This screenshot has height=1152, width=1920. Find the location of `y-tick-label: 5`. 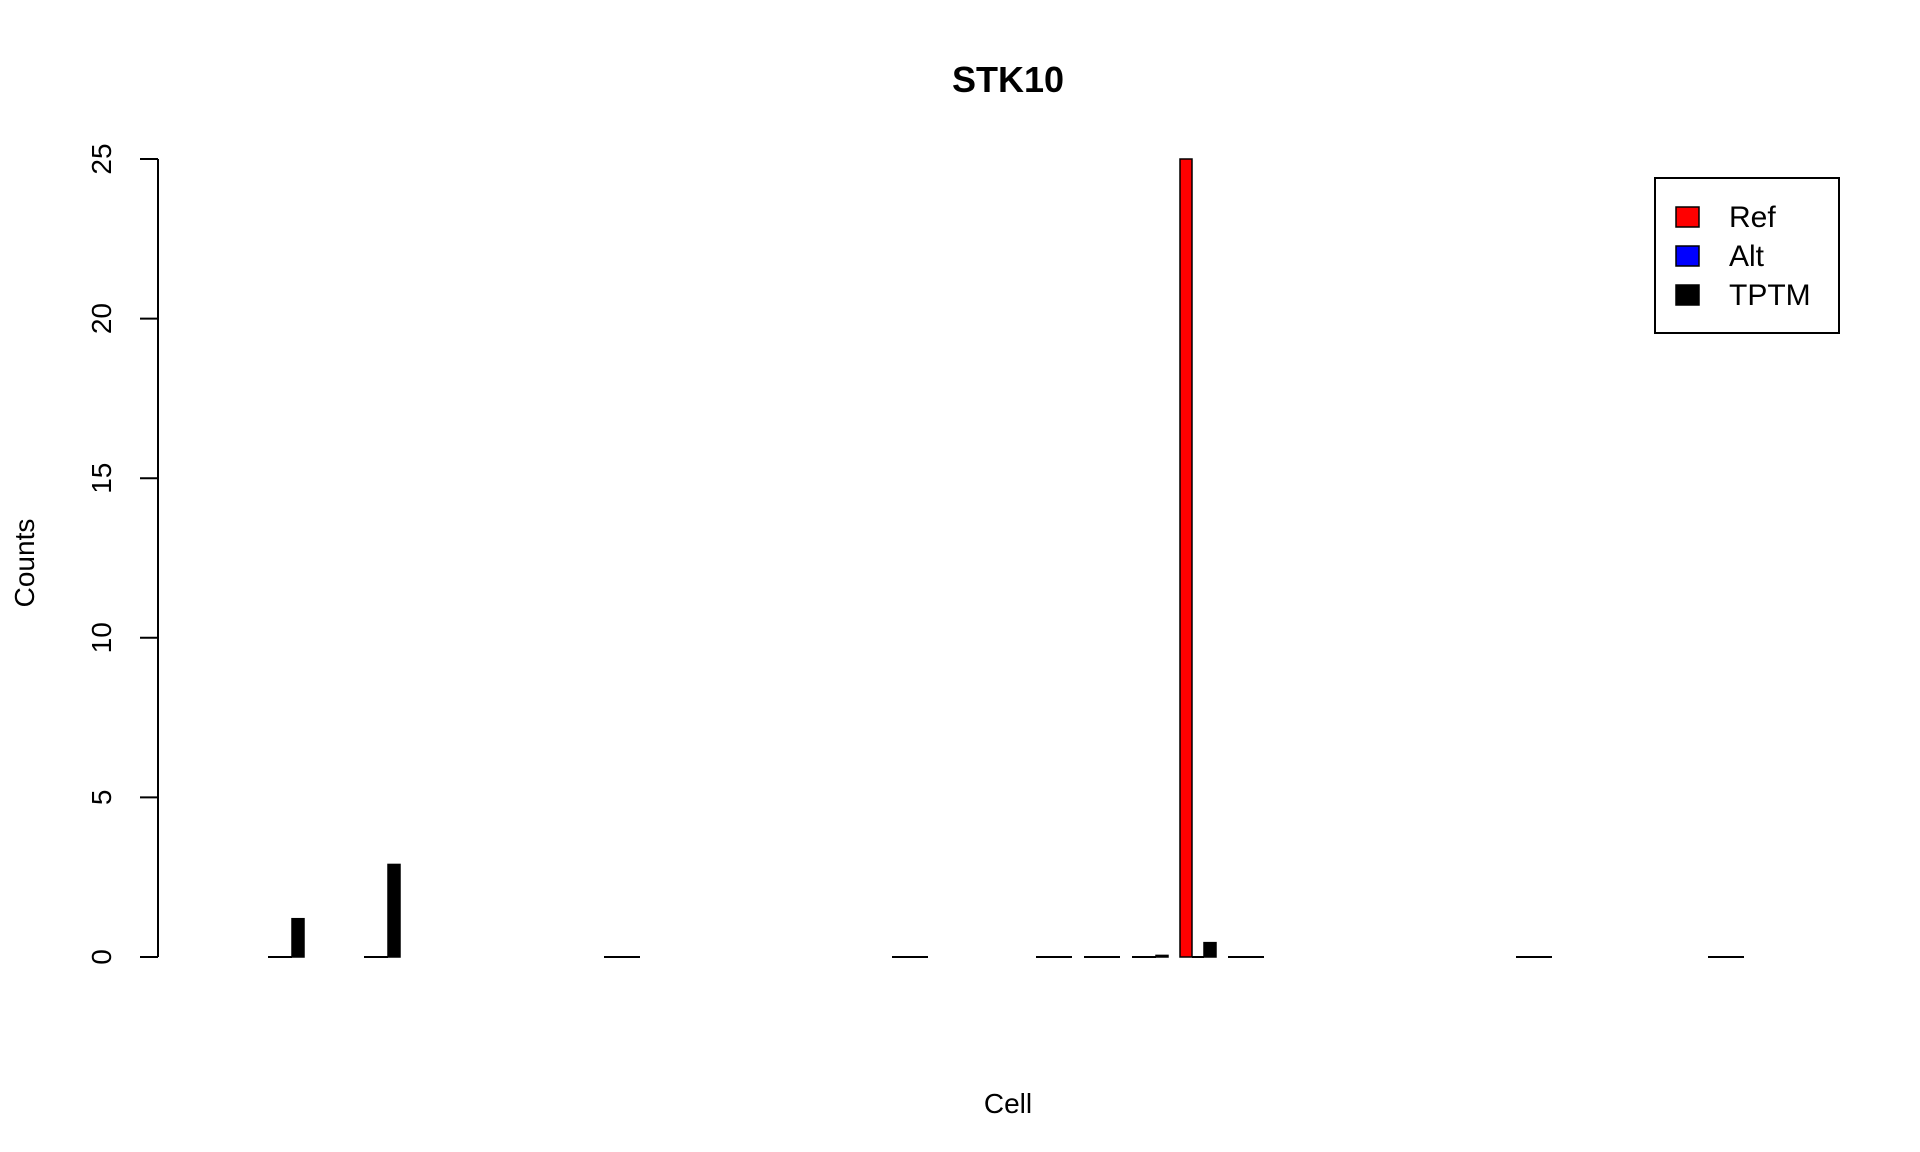

y-tick-label: 5 is located at coordinates (101, 798).